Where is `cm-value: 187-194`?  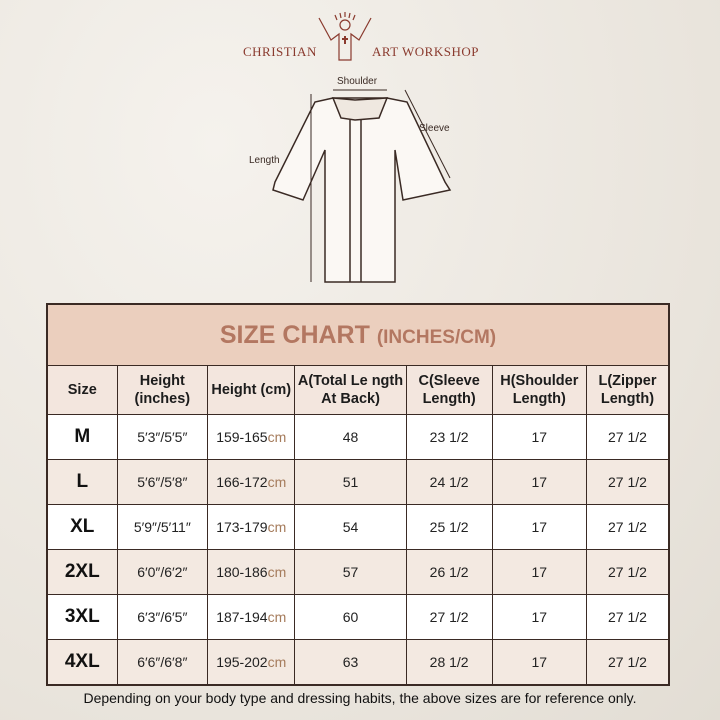 cm-value: 187-194 is located at coordinates (242, 617).